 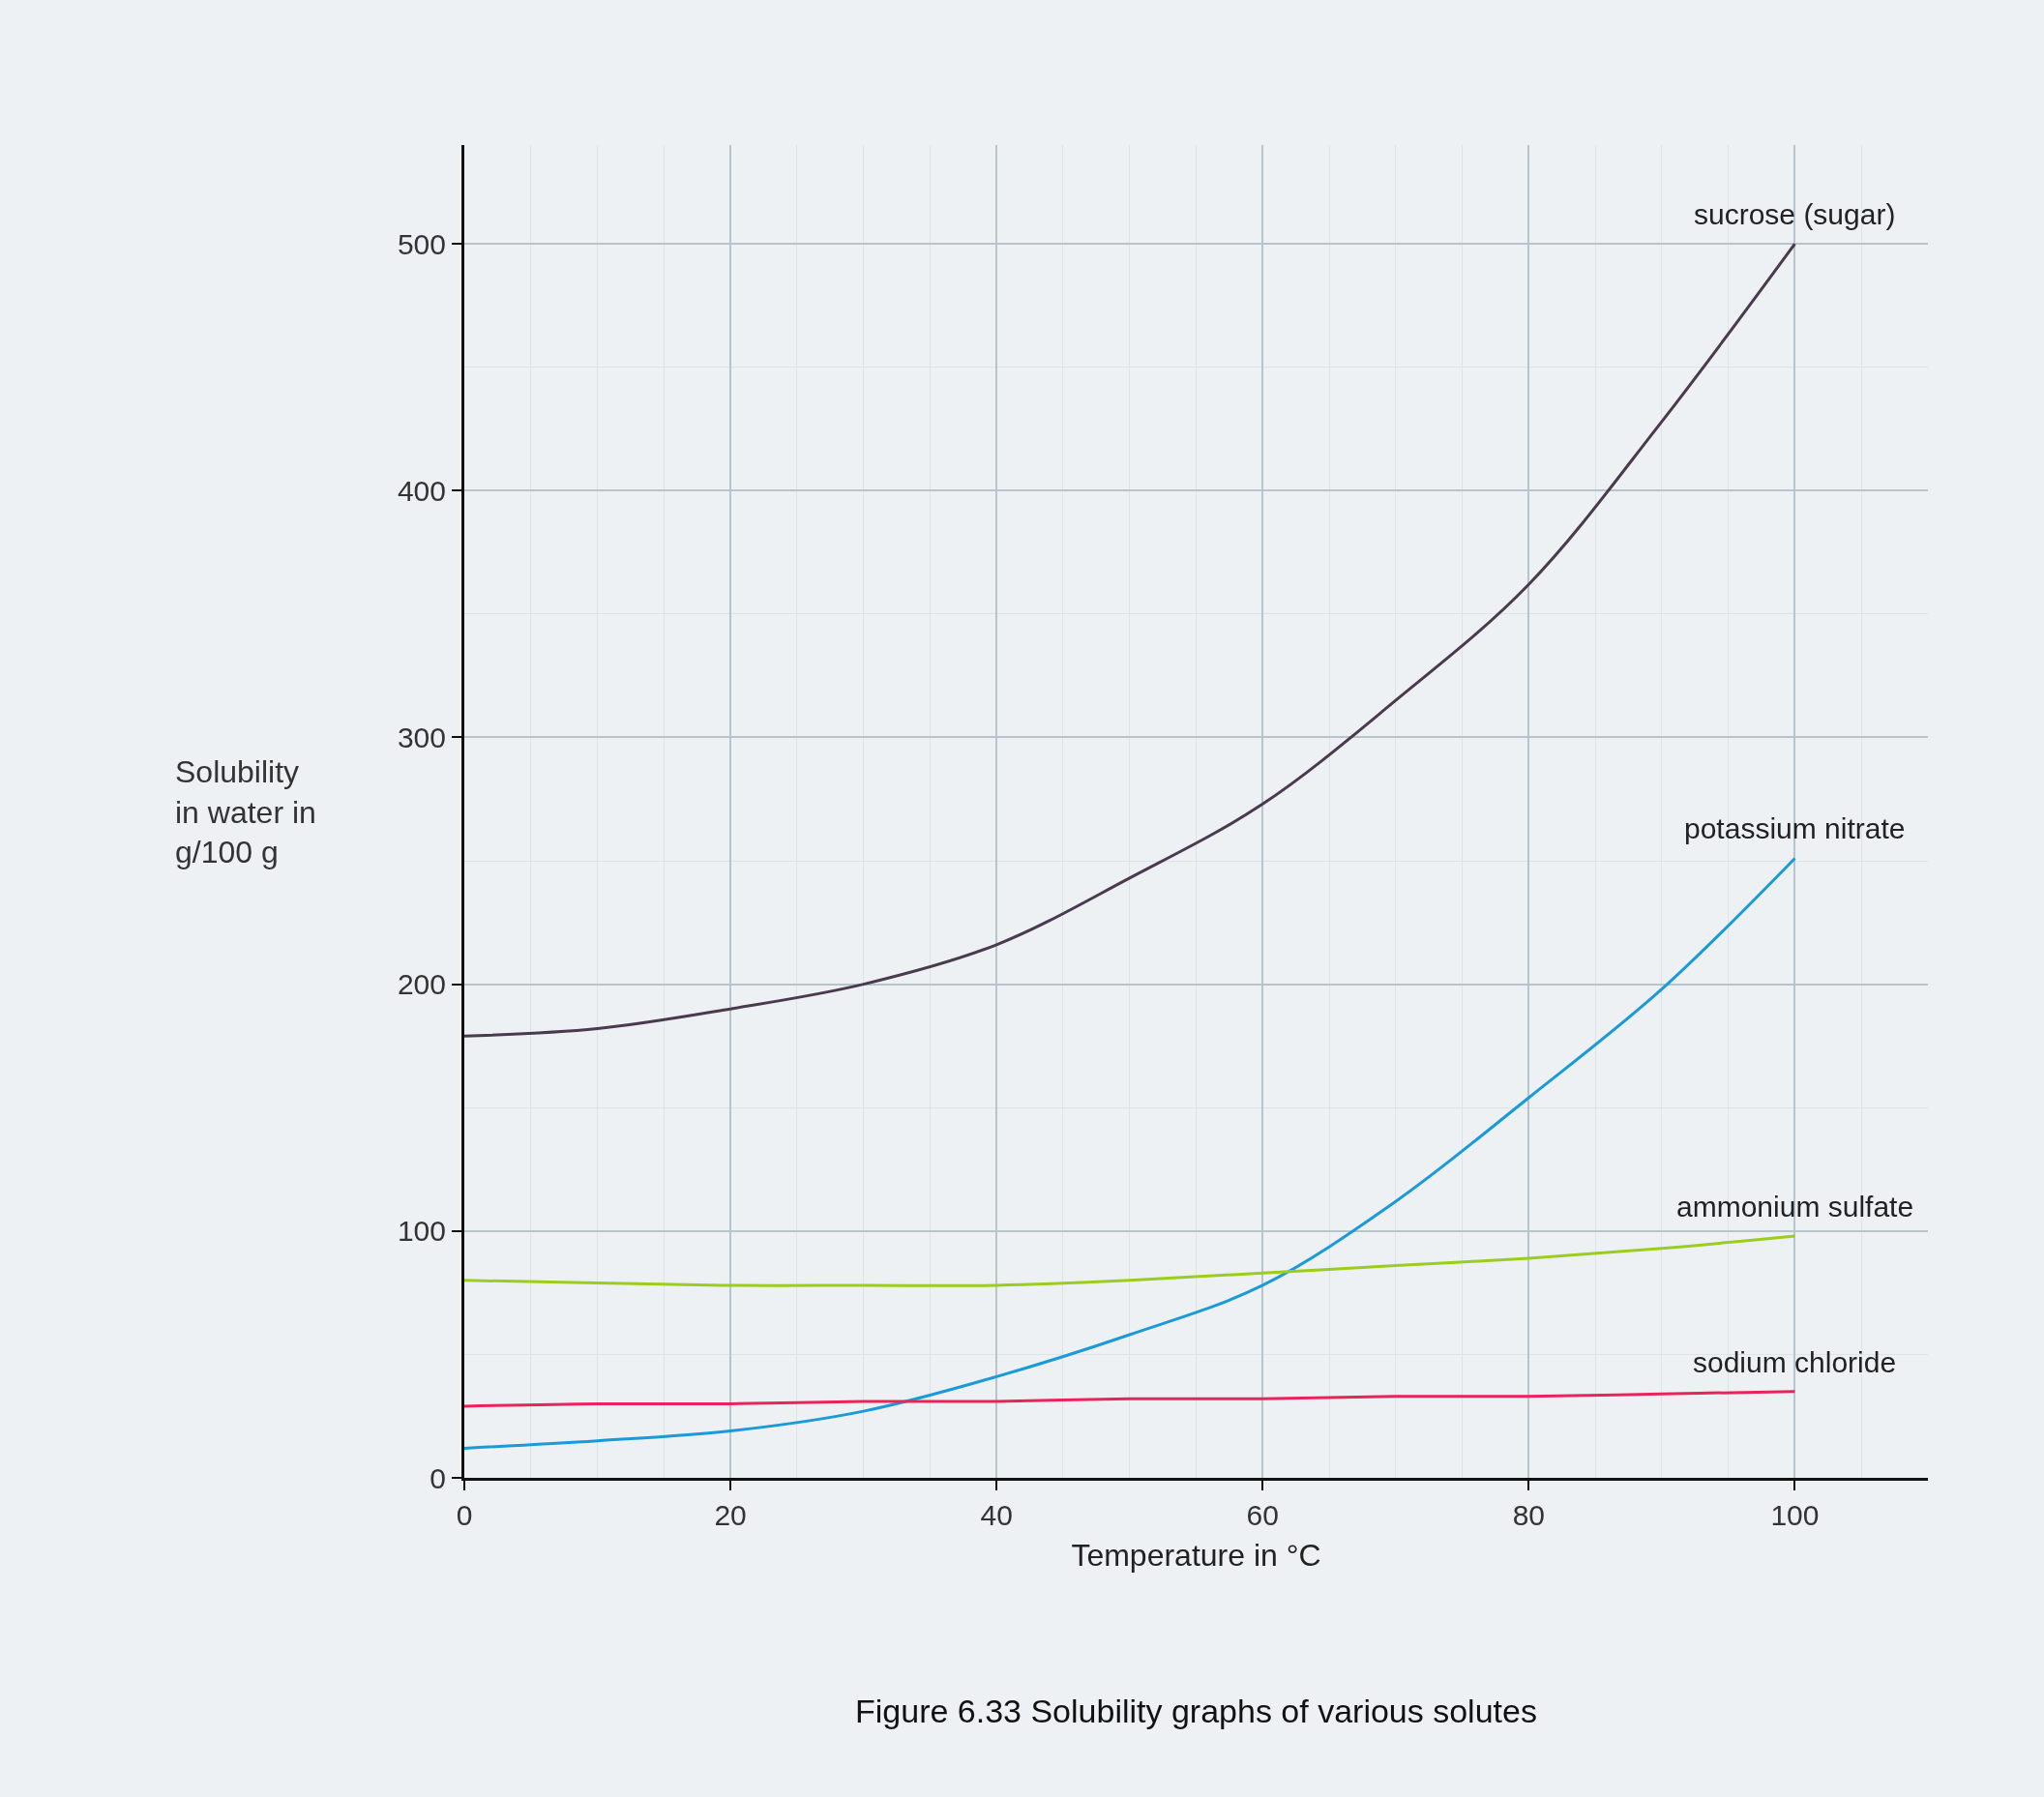 What do you see at coordinates (464, 1515) in the screenshot?
I see `x-tick-label: 0` at bounding box center [464, 1515].